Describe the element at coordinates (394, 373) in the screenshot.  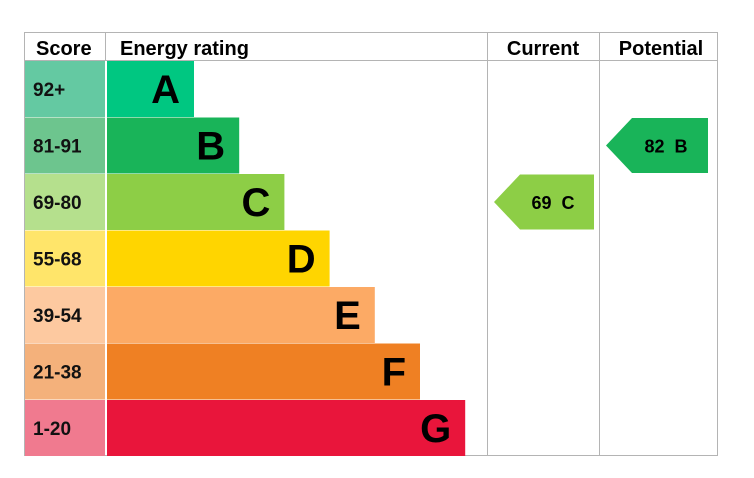
I see `band-letter-f: F` at that location.